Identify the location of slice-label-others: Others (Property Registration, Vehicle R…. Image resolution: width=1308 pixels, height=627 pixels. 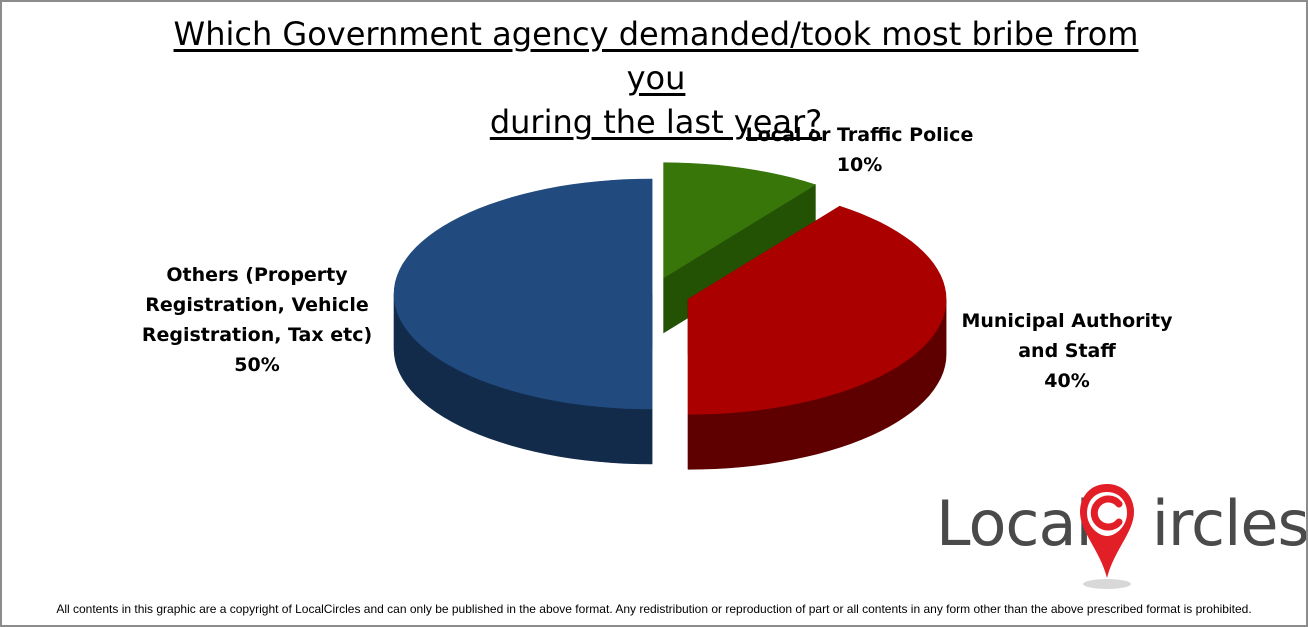
(257, 320).